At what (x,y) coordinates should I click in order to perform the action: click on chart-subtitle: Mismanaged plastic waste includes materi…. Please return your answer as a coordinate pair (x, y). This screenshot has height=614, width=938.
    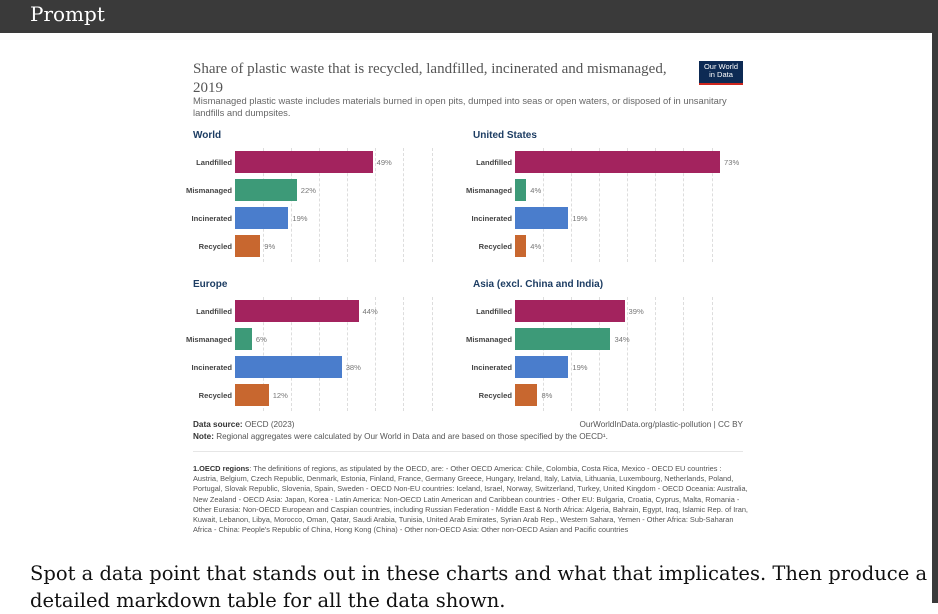
    Looking at the image, I should click on (460, 106).